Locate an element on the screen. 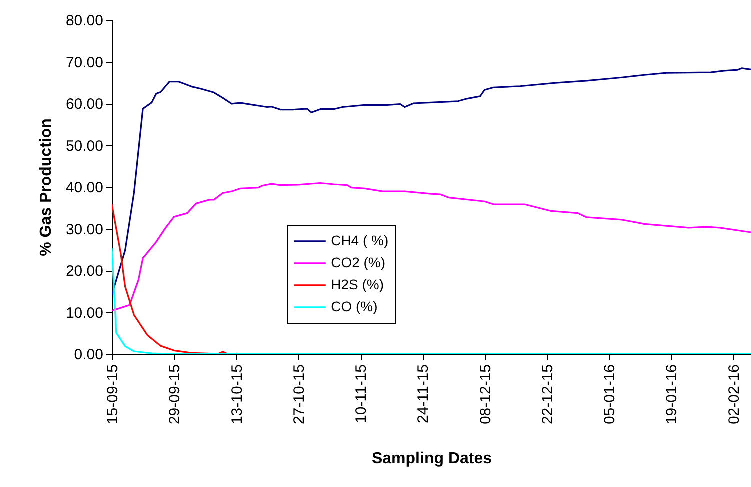  x-tick-label: 13-10-15 is located at coordinates (237, 394).